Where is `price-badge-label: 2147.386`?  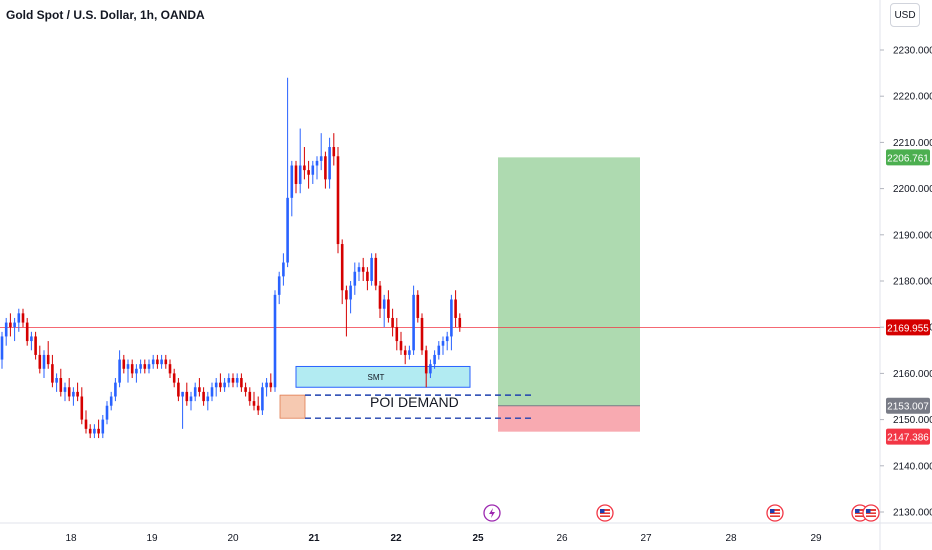 price-badge-label: 2147.386 is located at coordinates (908, 438).